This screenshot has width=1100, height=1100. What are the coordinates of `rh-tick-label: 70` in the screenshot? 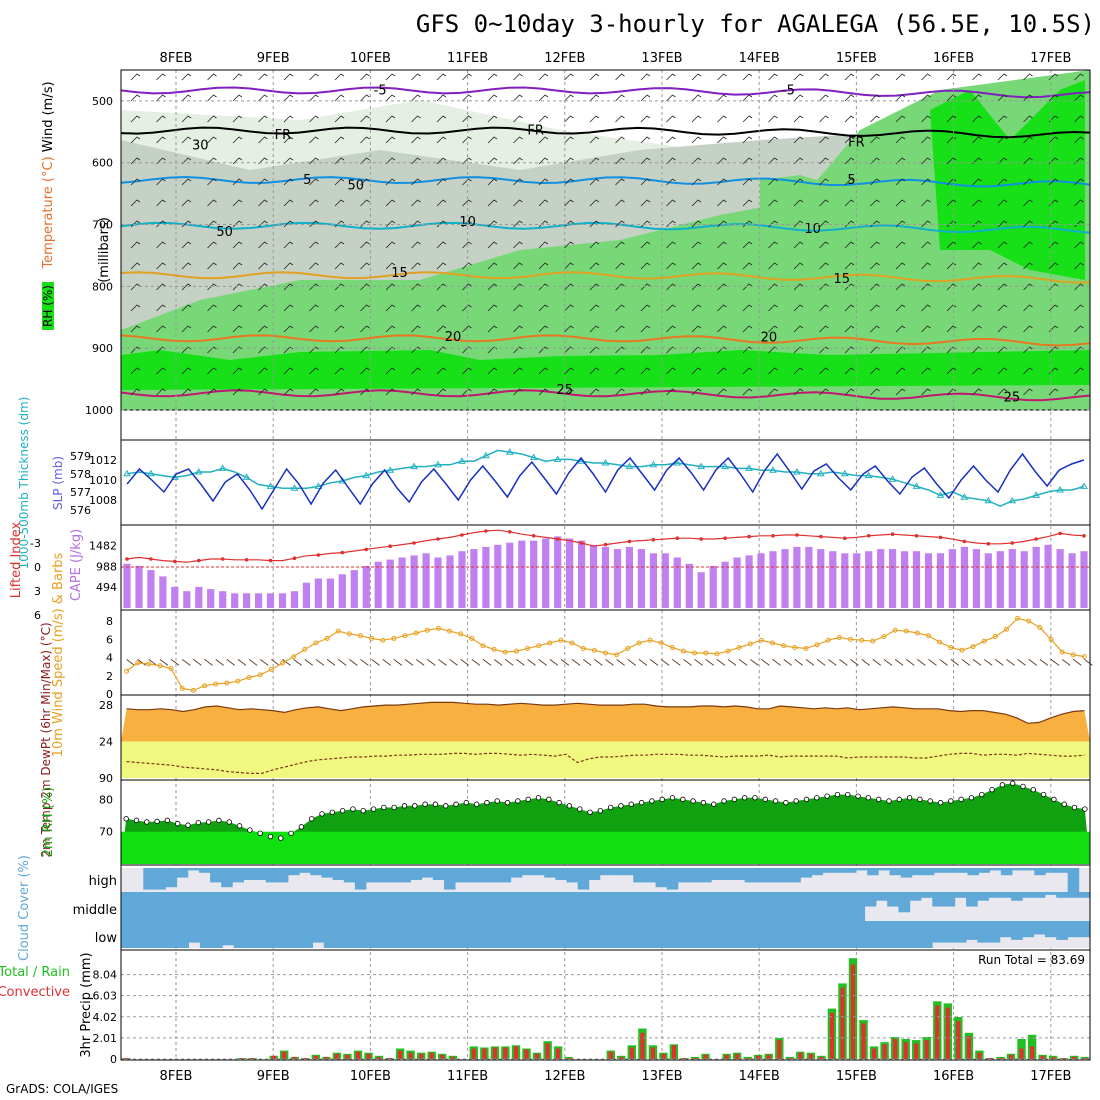 It's located at (106, 832).